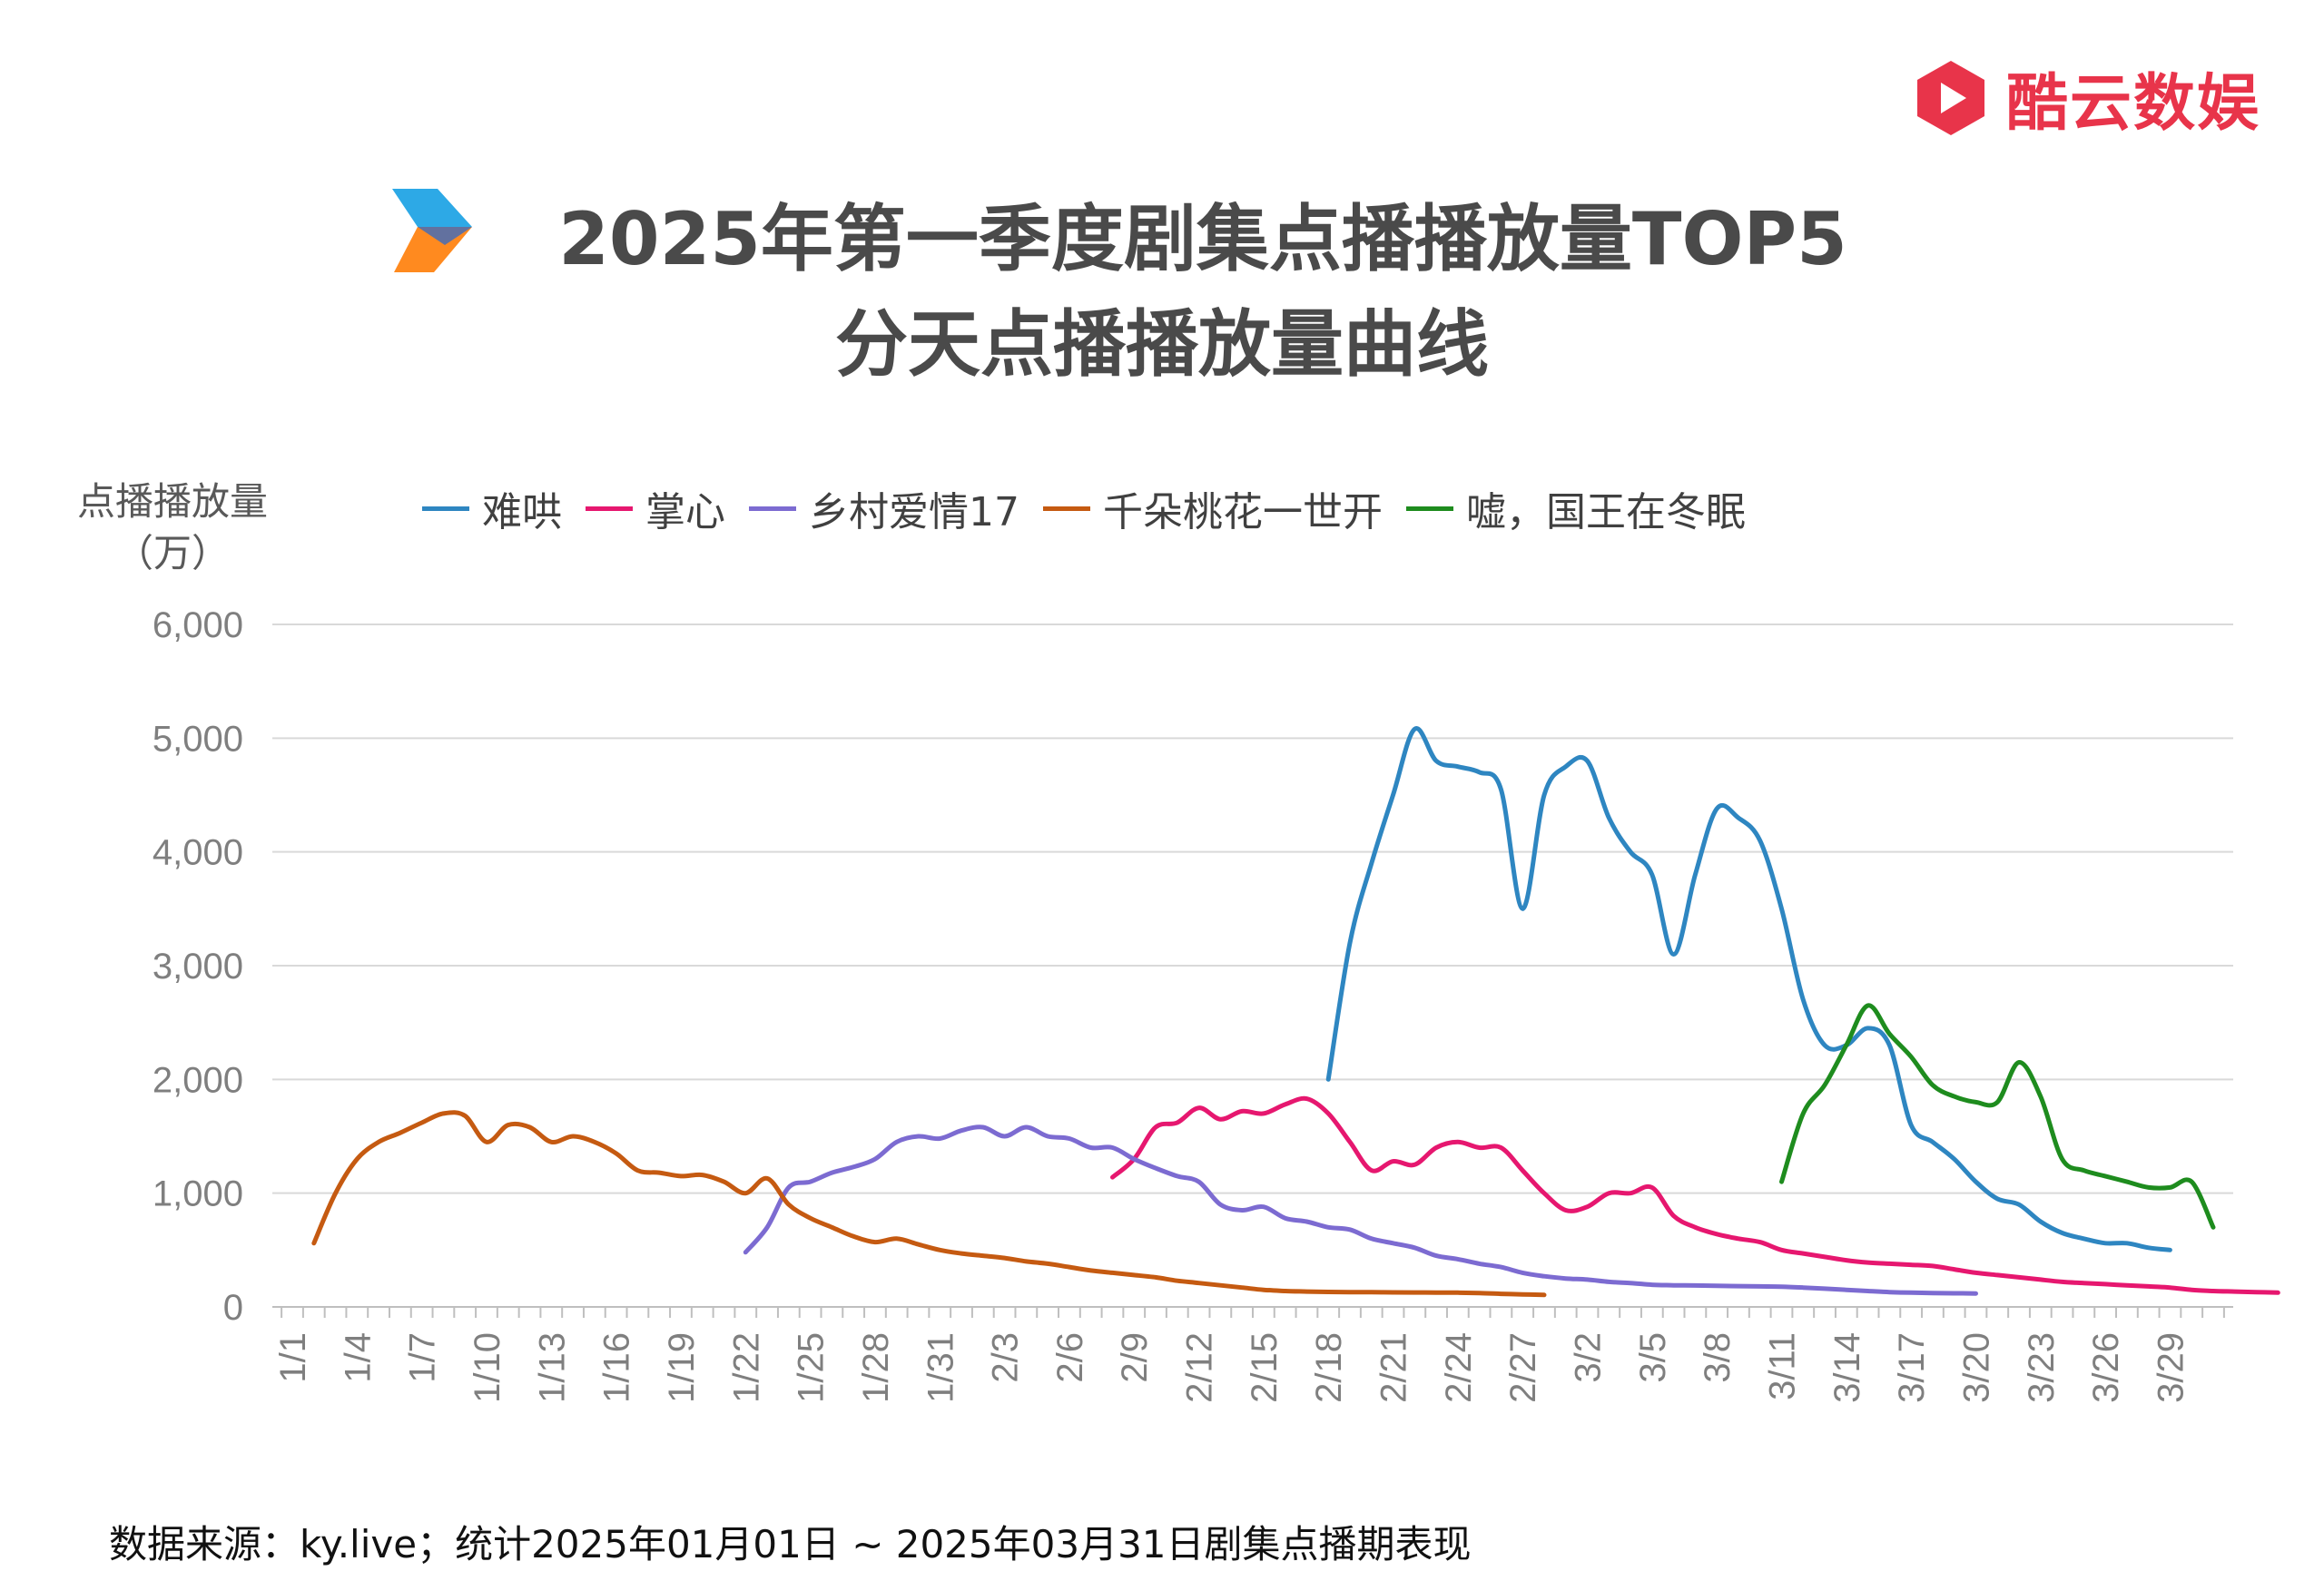 This screenshot has height=1581, width=2324. I want to click on x-tick-label: 1/19, so click(682, 1367).